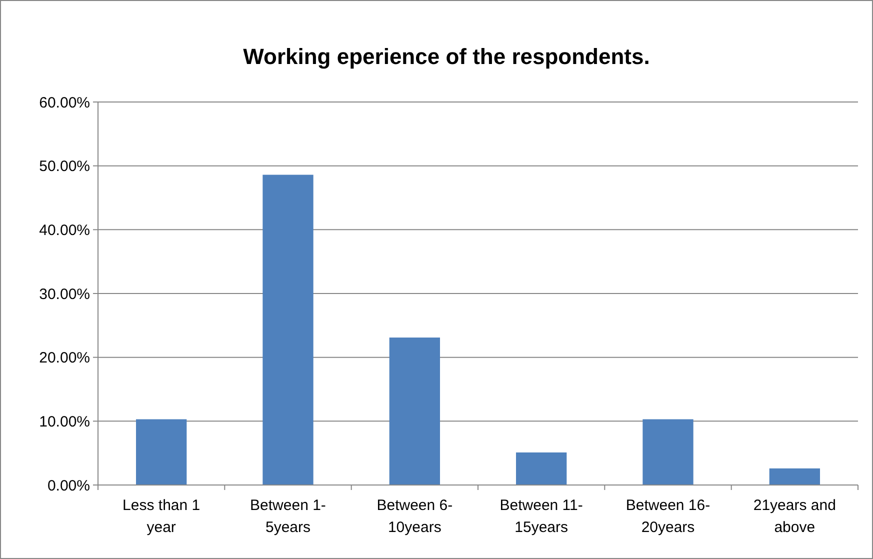 The height and width of the screenshot is (559, 873). Describe the element at coordinates (794, 516) in the screenshot. I see `x-tick-label: 21years and above` at that location.